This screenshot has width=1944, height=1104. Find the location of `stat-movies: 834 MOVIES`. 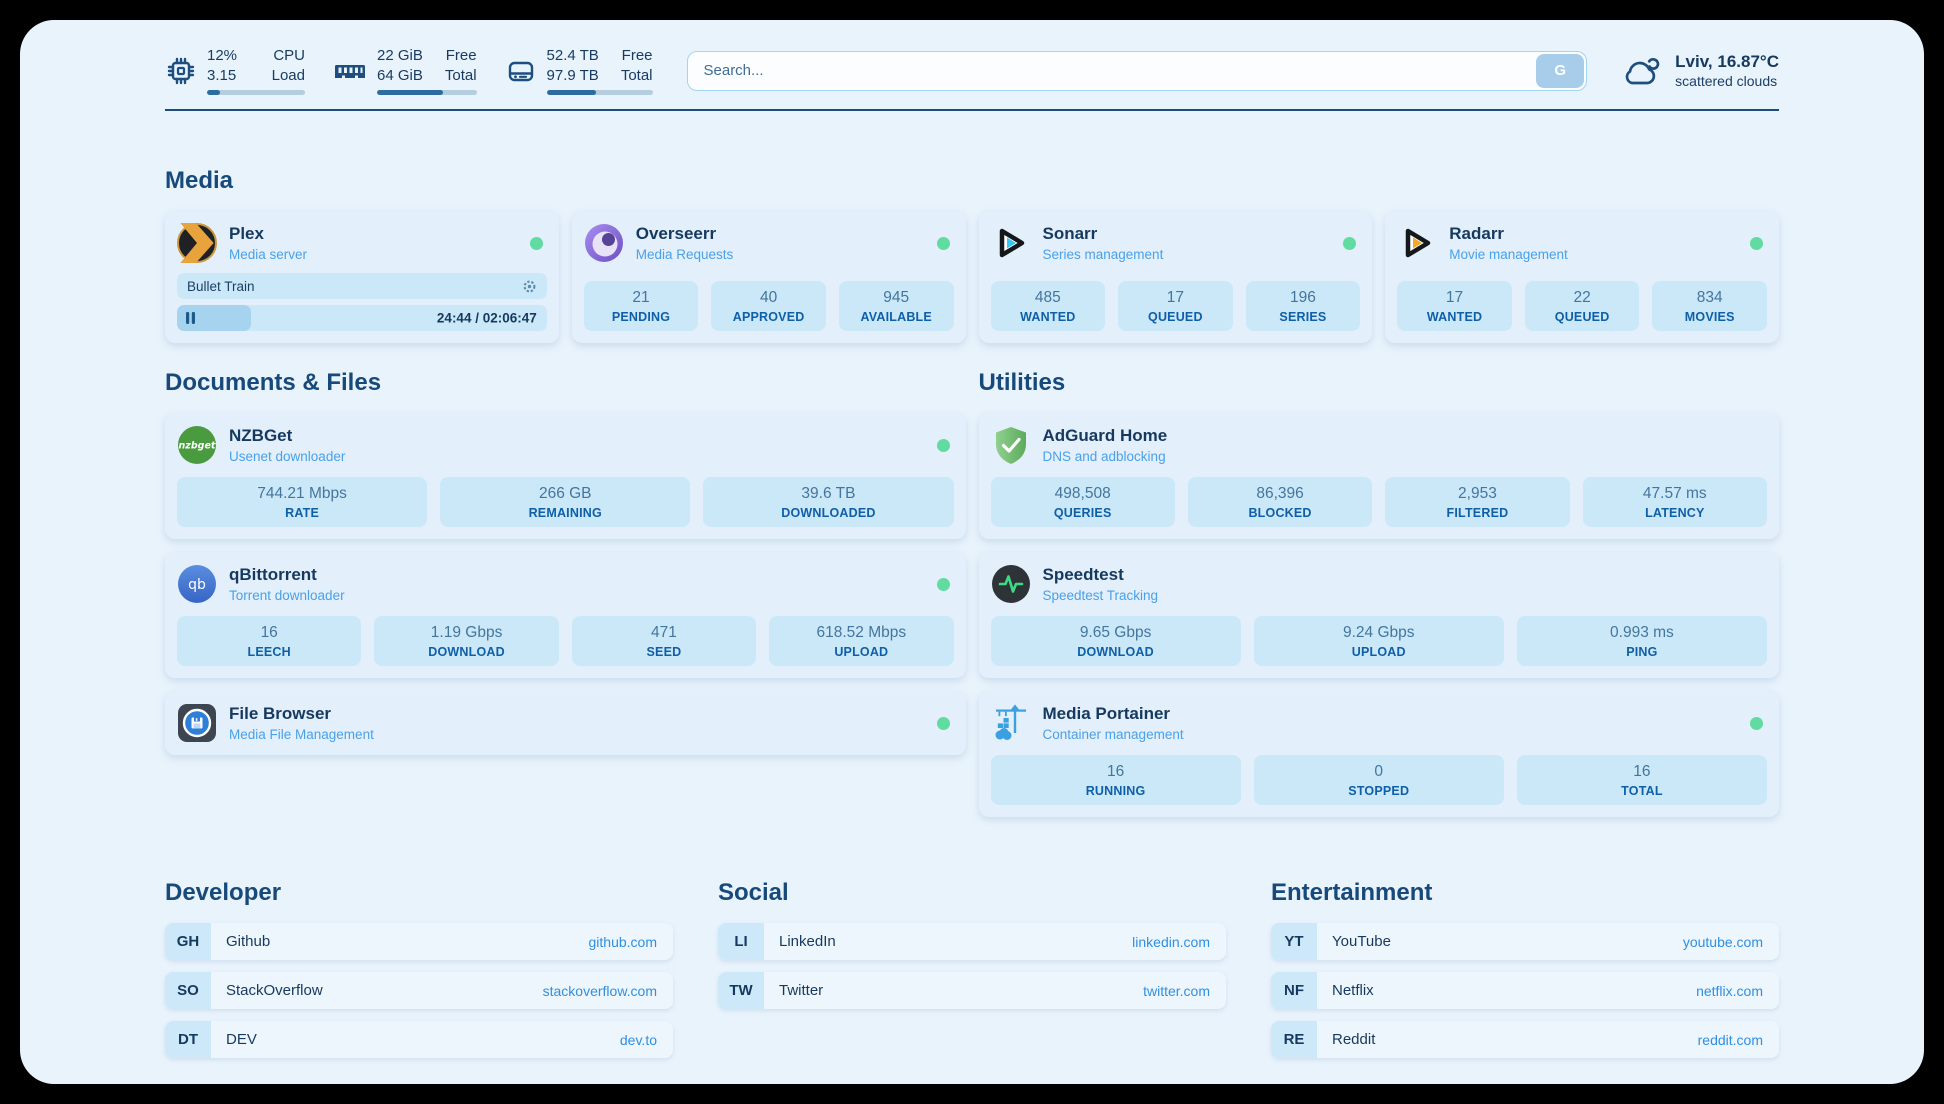

stat-movies: 834 MOVIES is located at coordinates (1709, 306).